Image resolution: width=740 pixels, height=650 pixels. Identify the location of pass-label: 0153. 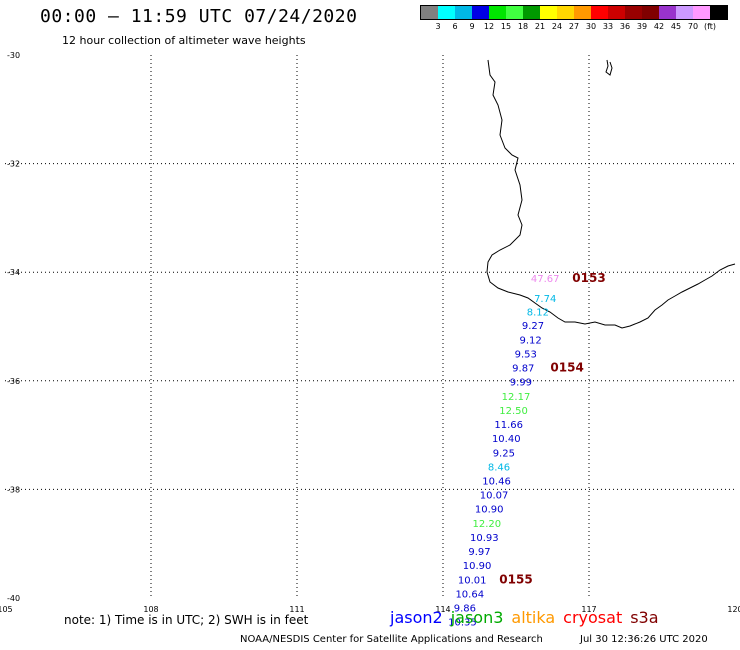
(588, 278).